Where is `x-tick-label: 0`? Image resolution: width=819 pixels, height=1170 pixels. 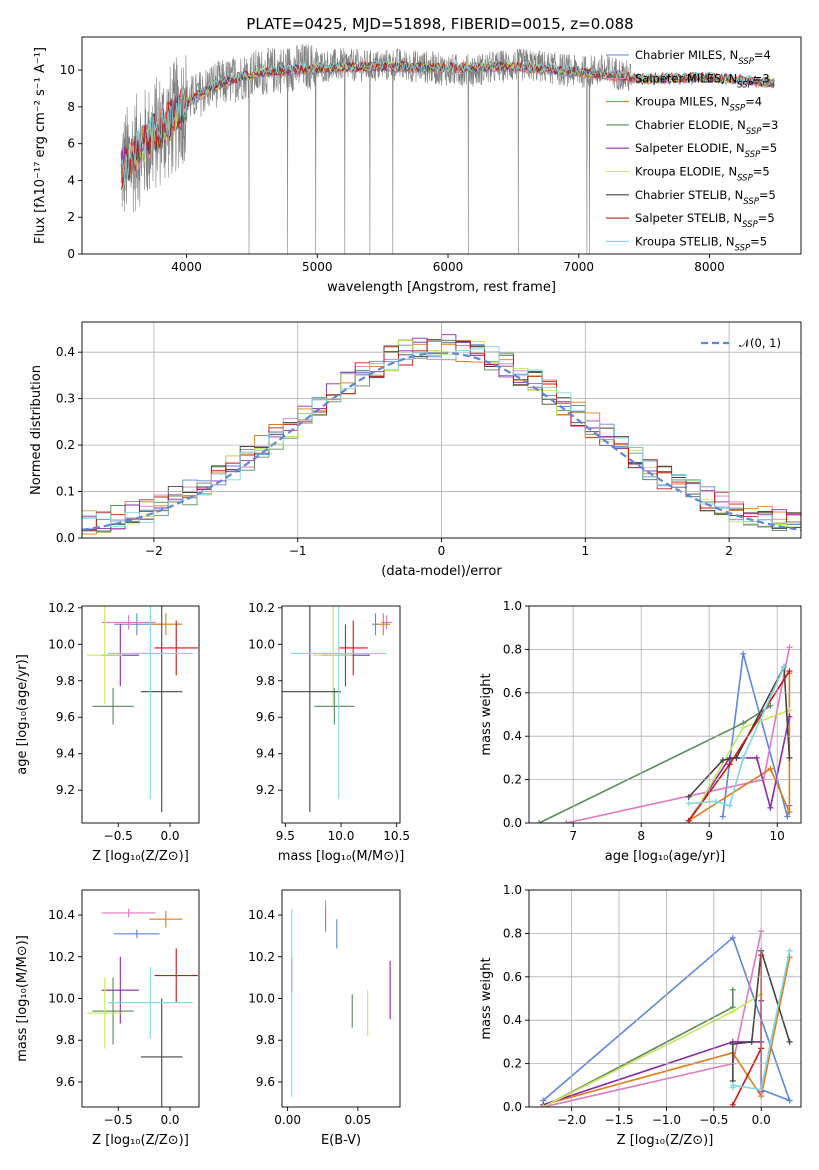
x-tick-label: 0 is located at coordinates (442, 551).